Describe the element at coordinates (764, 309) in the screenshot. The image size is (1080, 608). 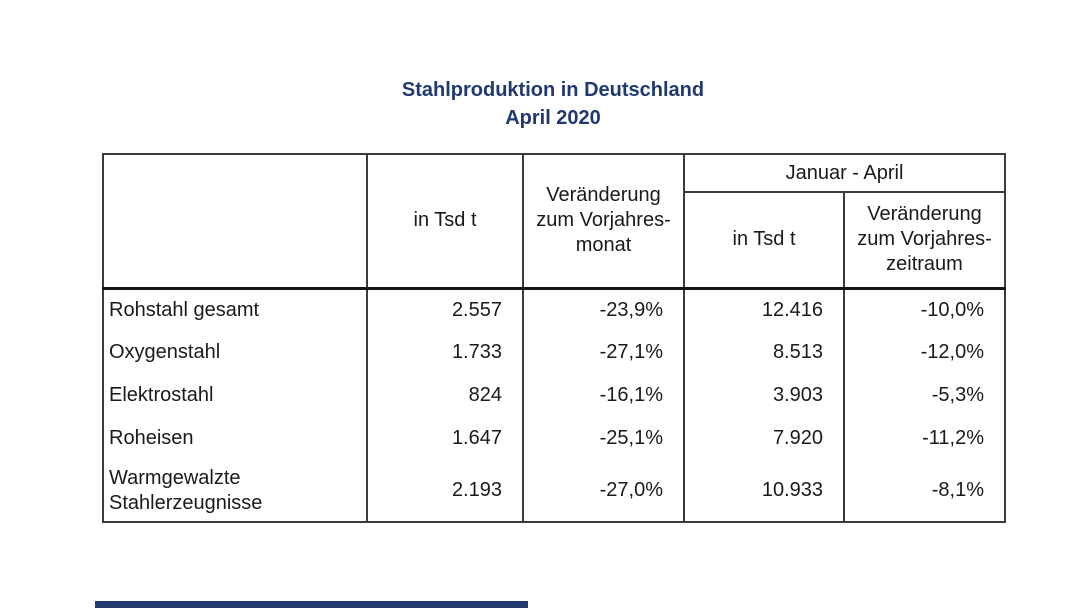
I see `period-value: 12.416` at that location.